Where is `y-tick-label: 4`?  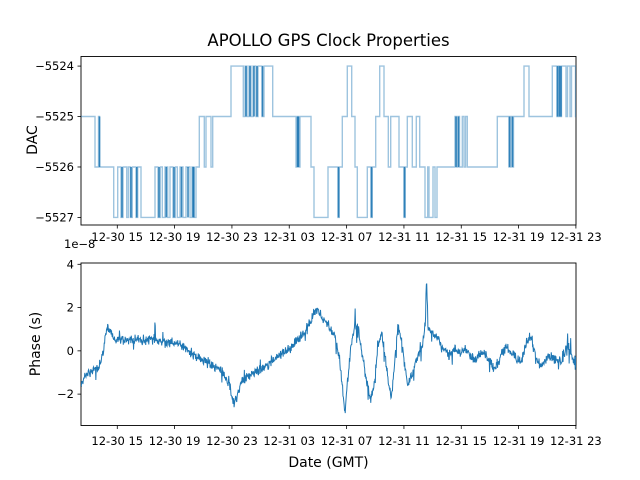 y-tick-label: 4 is located at coordinates (70, 264).